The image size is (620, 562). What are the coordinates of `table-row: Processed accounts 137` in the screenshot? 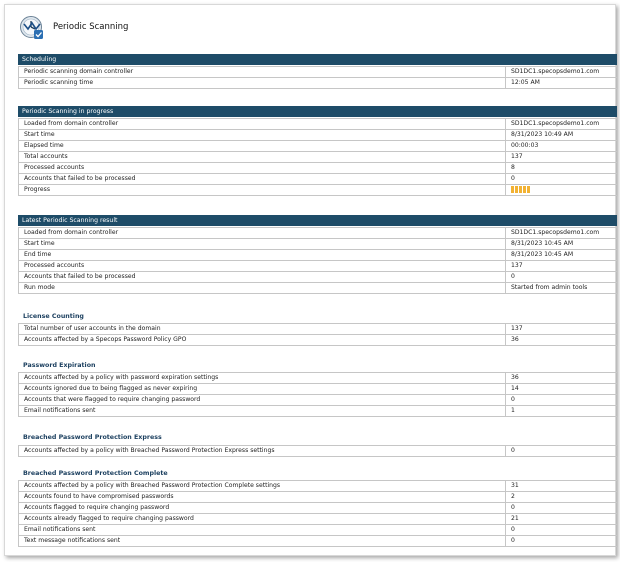 It's located at (318, 266).